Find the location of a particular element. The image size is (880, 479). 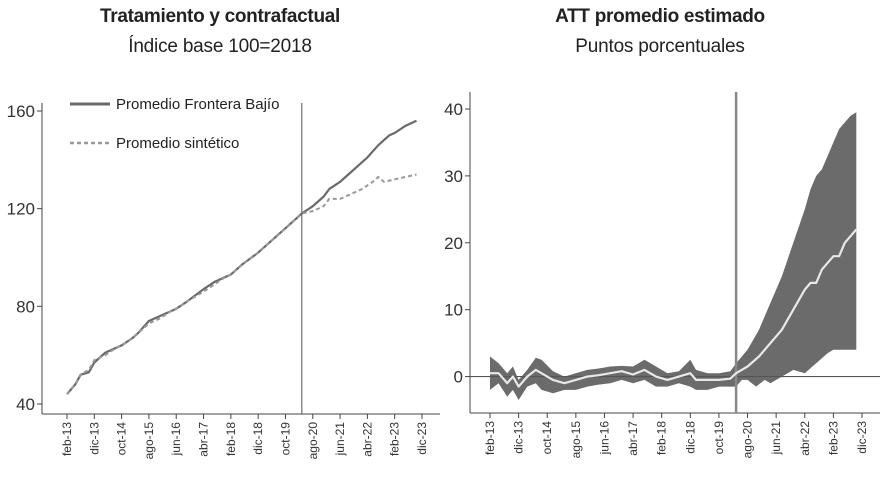

y-tick-label: 20 is located at coordinates (453, 243).